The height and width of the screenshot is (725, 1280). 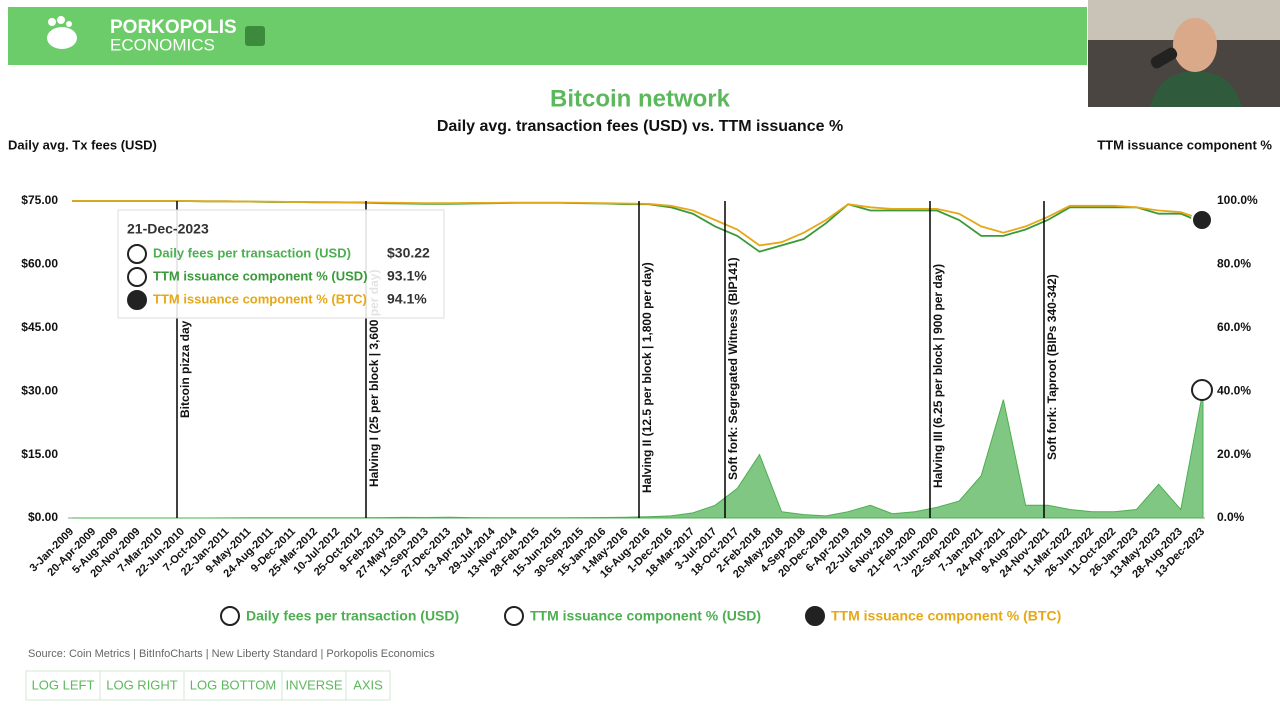 I want to click on tooltip-value: $30.22, so click(x=408, y=253).